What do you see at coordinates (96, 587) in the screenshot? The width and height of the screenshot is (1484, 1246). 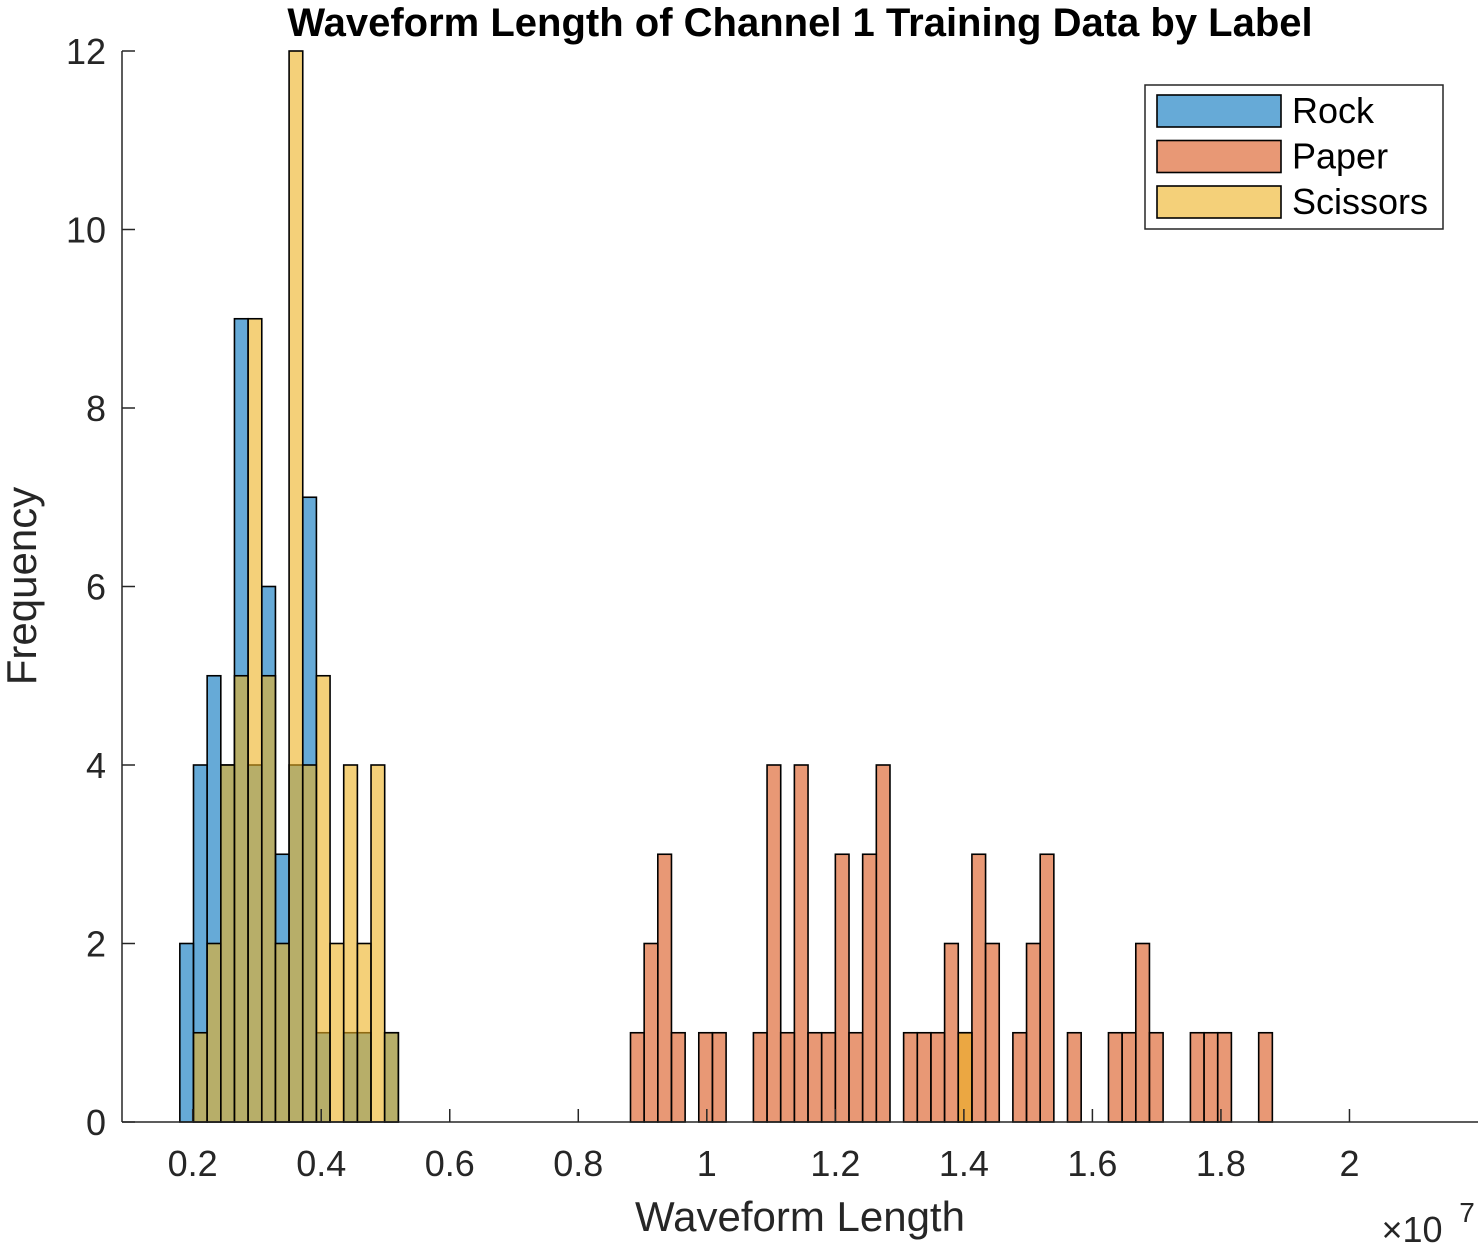 I see `y-tick-label: 6` at bounding box center [96, 587].